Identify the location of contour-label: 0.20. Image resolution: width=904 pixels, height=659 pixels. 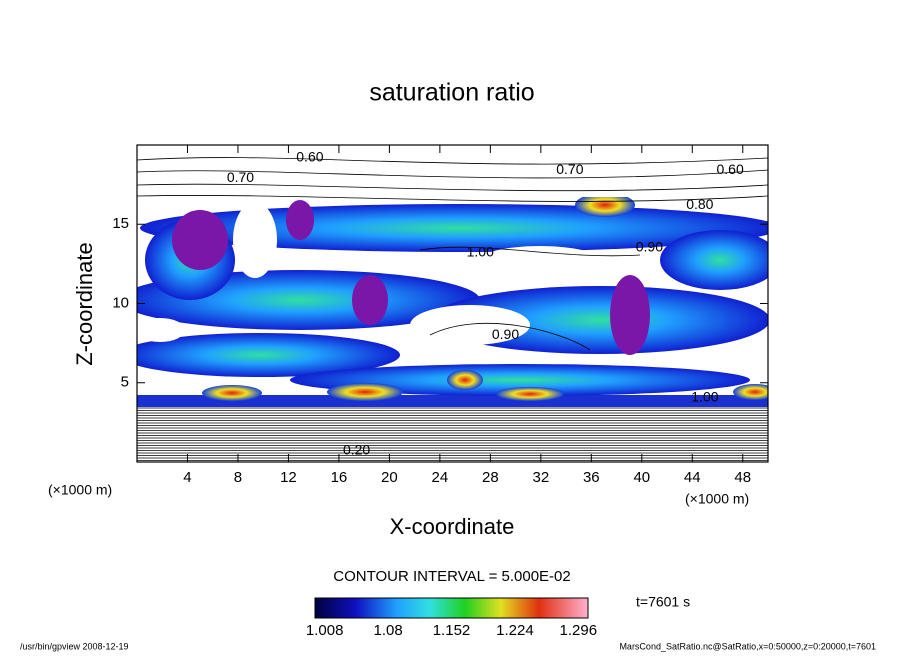
(356, 450).